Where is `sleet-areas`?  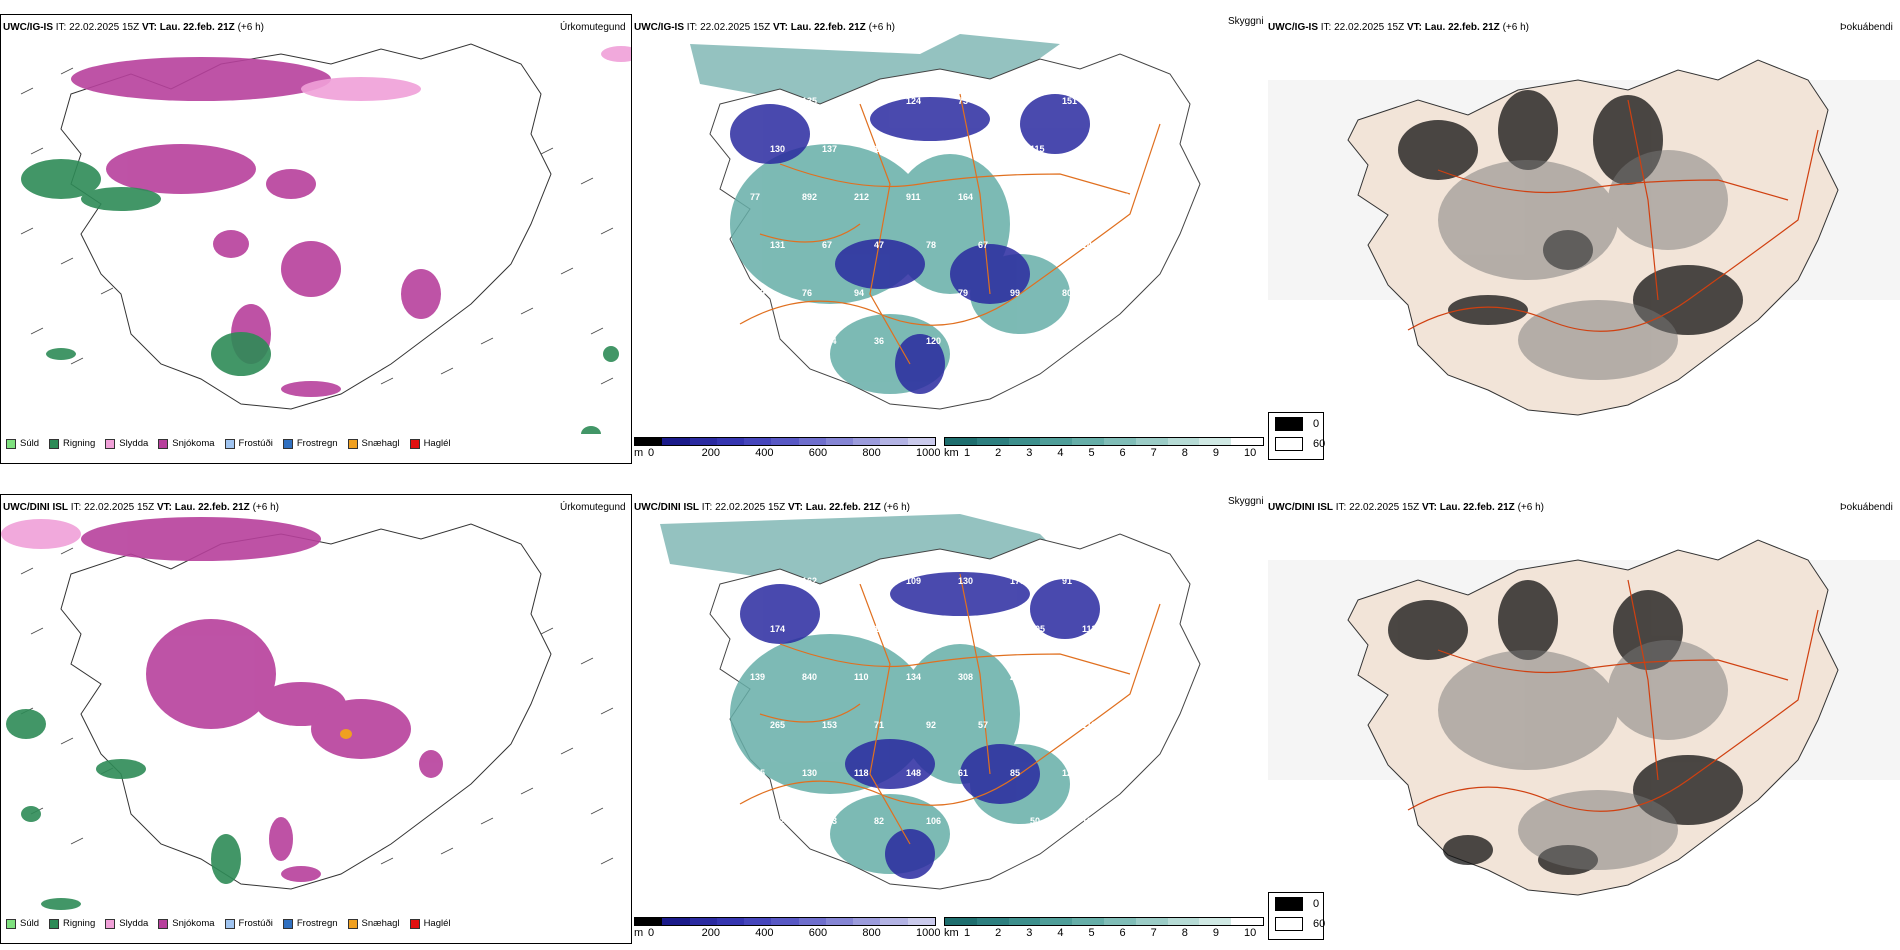
sleet-areas is located at coordinates (41, 534).